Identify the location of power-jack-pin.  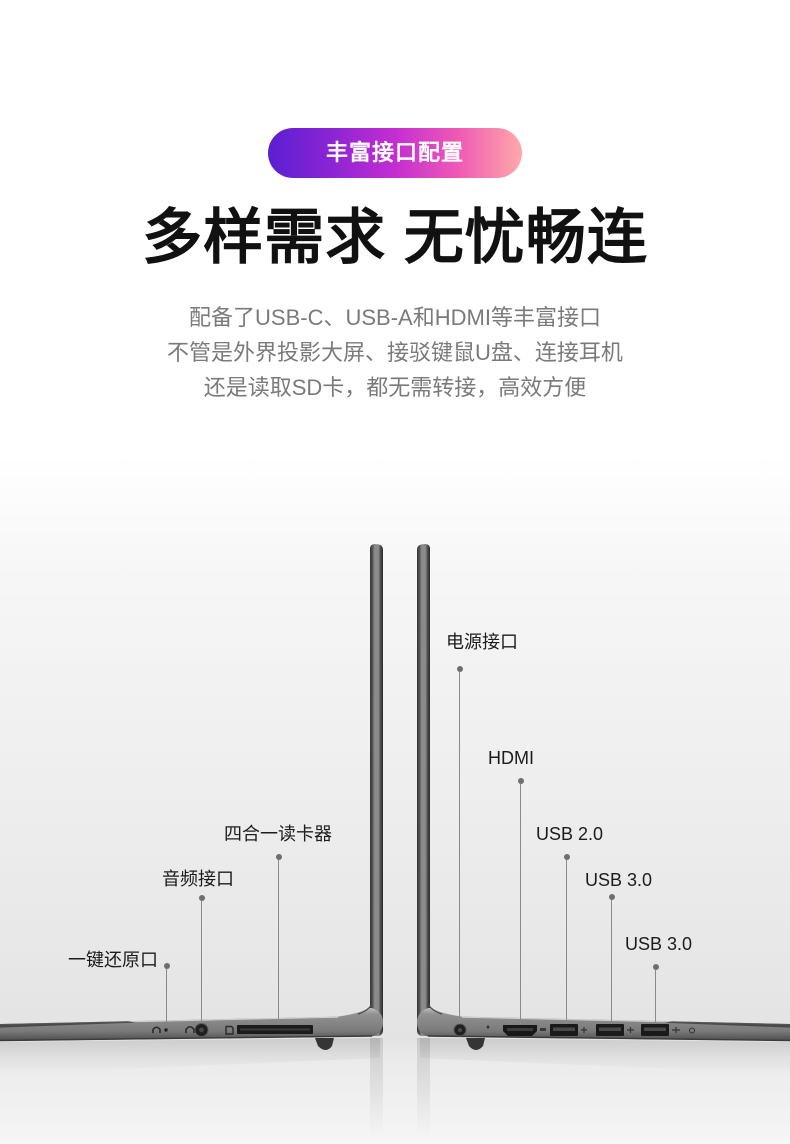
(460, 1030).